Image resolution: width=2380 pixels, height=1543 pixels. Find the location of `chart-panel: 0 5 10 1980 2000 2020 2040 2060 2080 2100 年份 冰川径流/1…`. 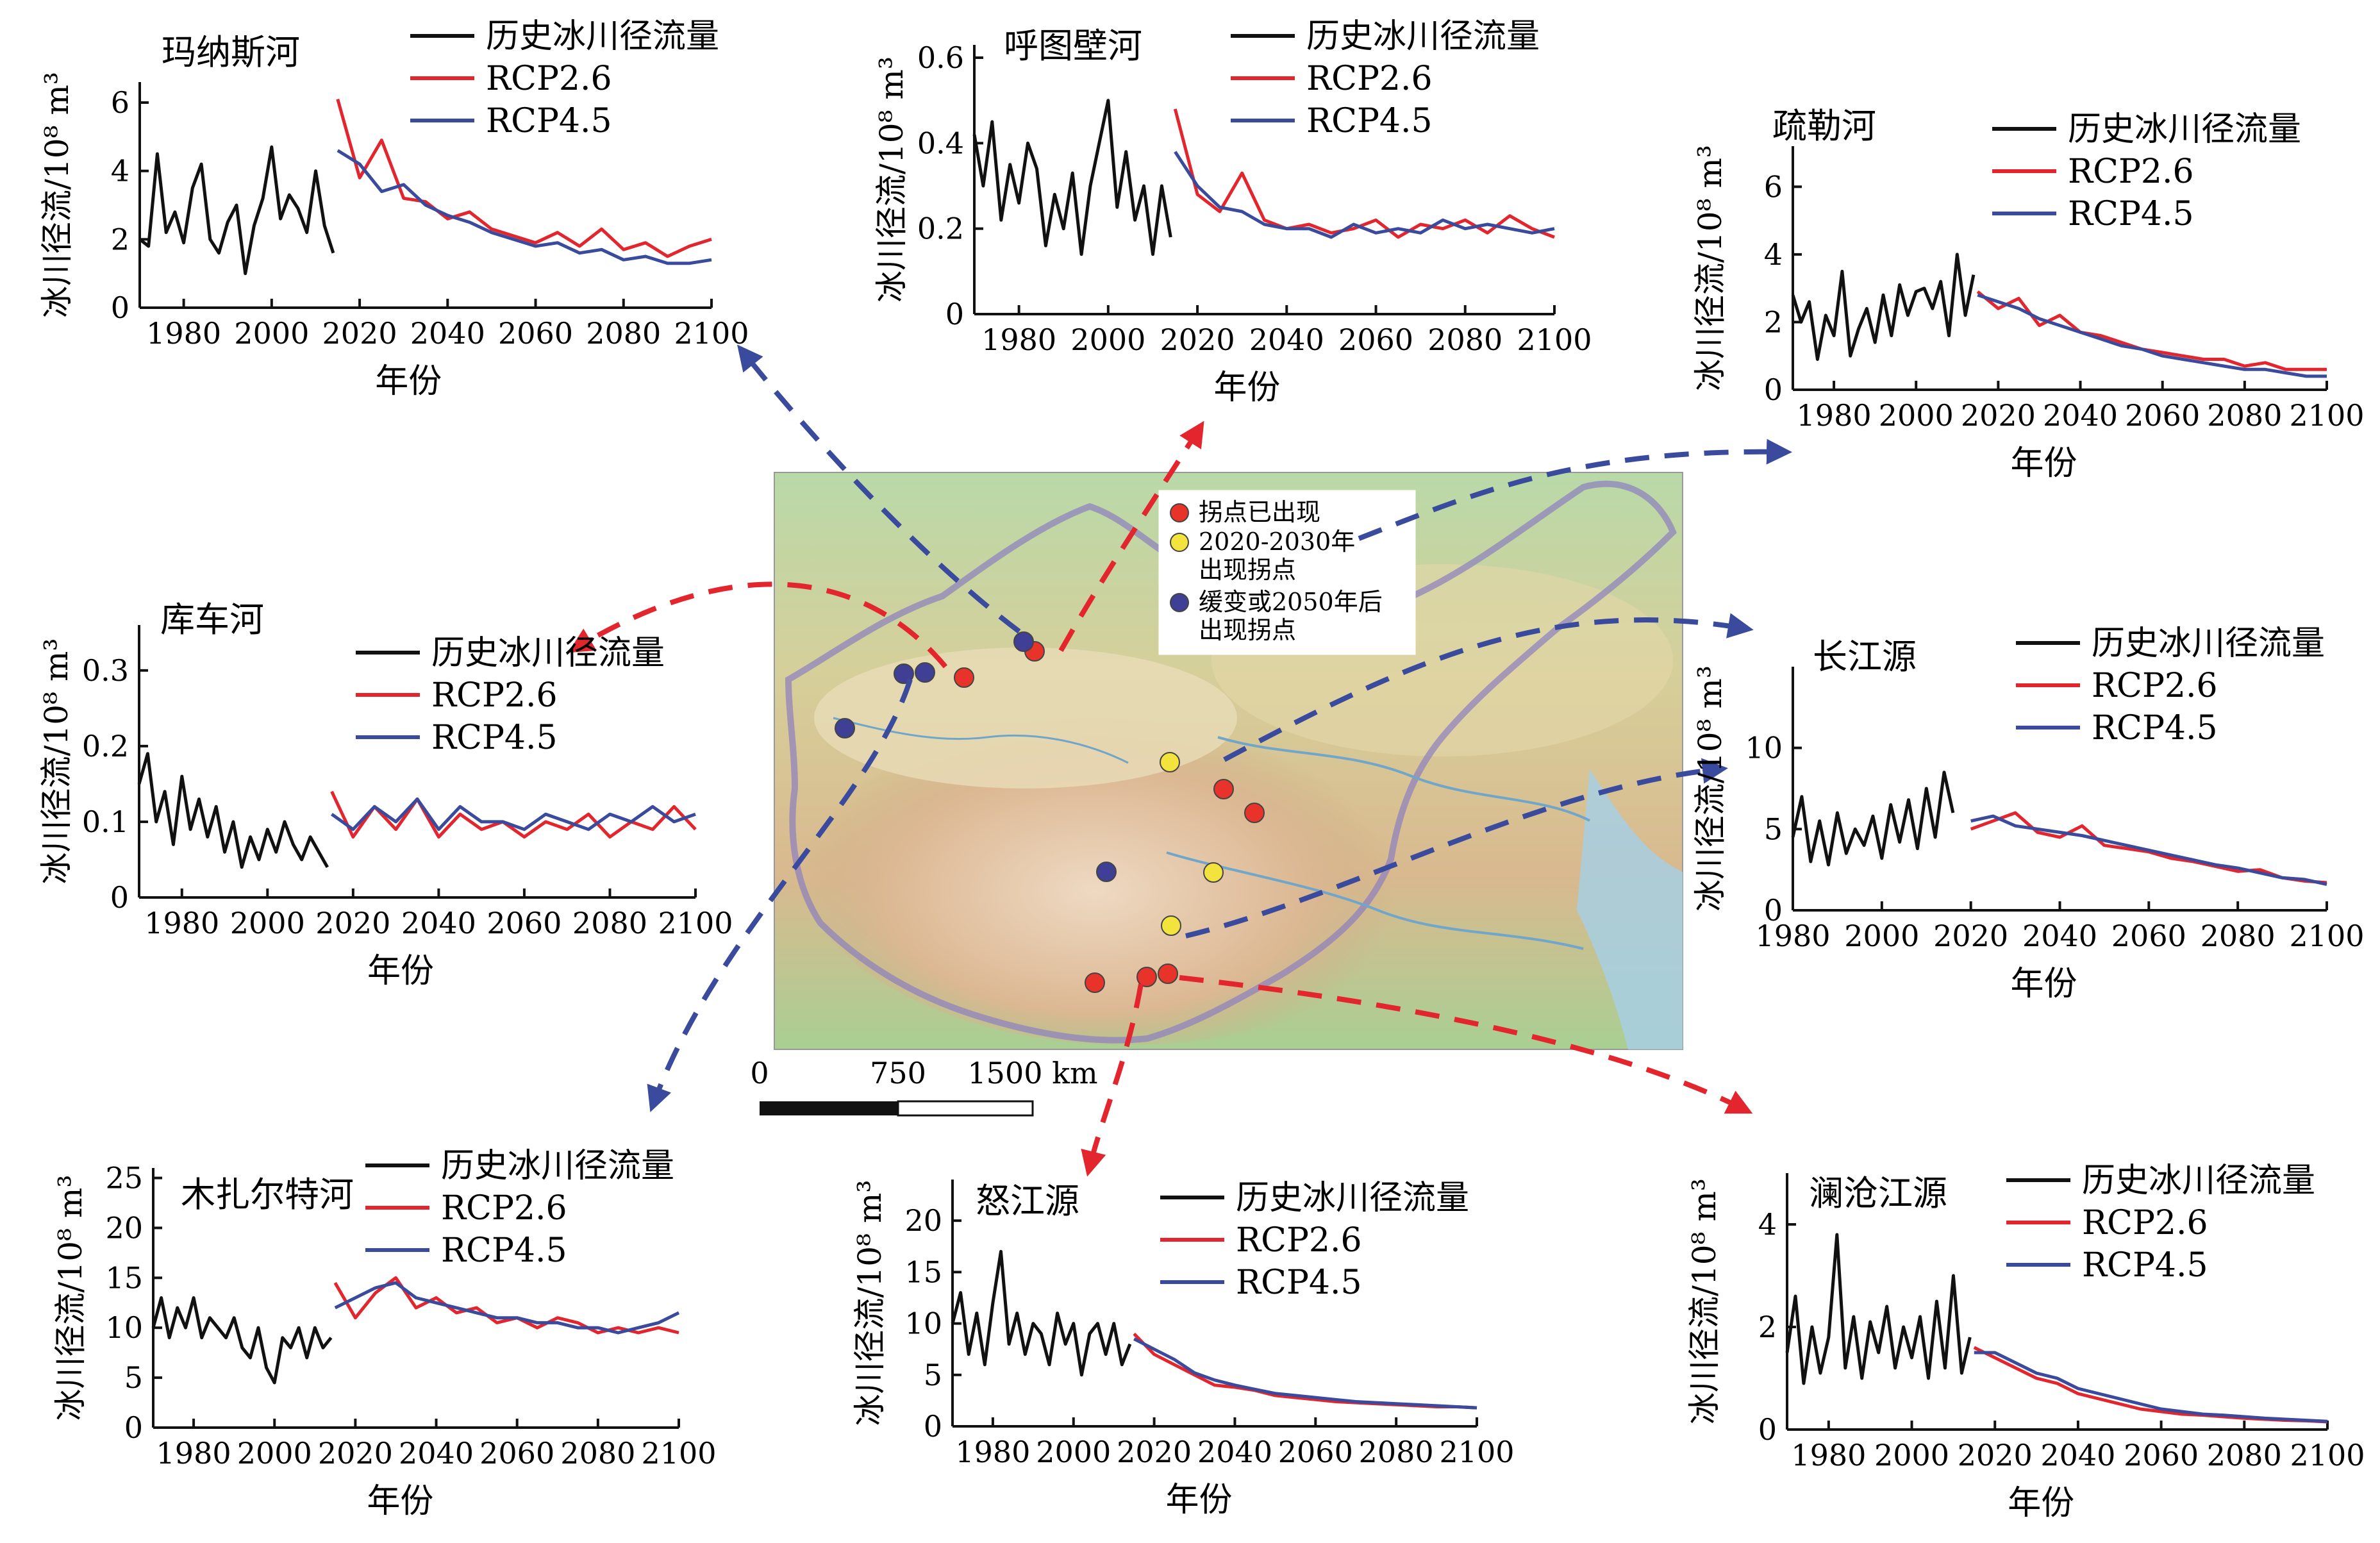

chart-panel: 0 5 10 1980 2000 2020 2040 2060 2080 2100 年份 冰川径流/1… is located at coordinates (2028, 813).